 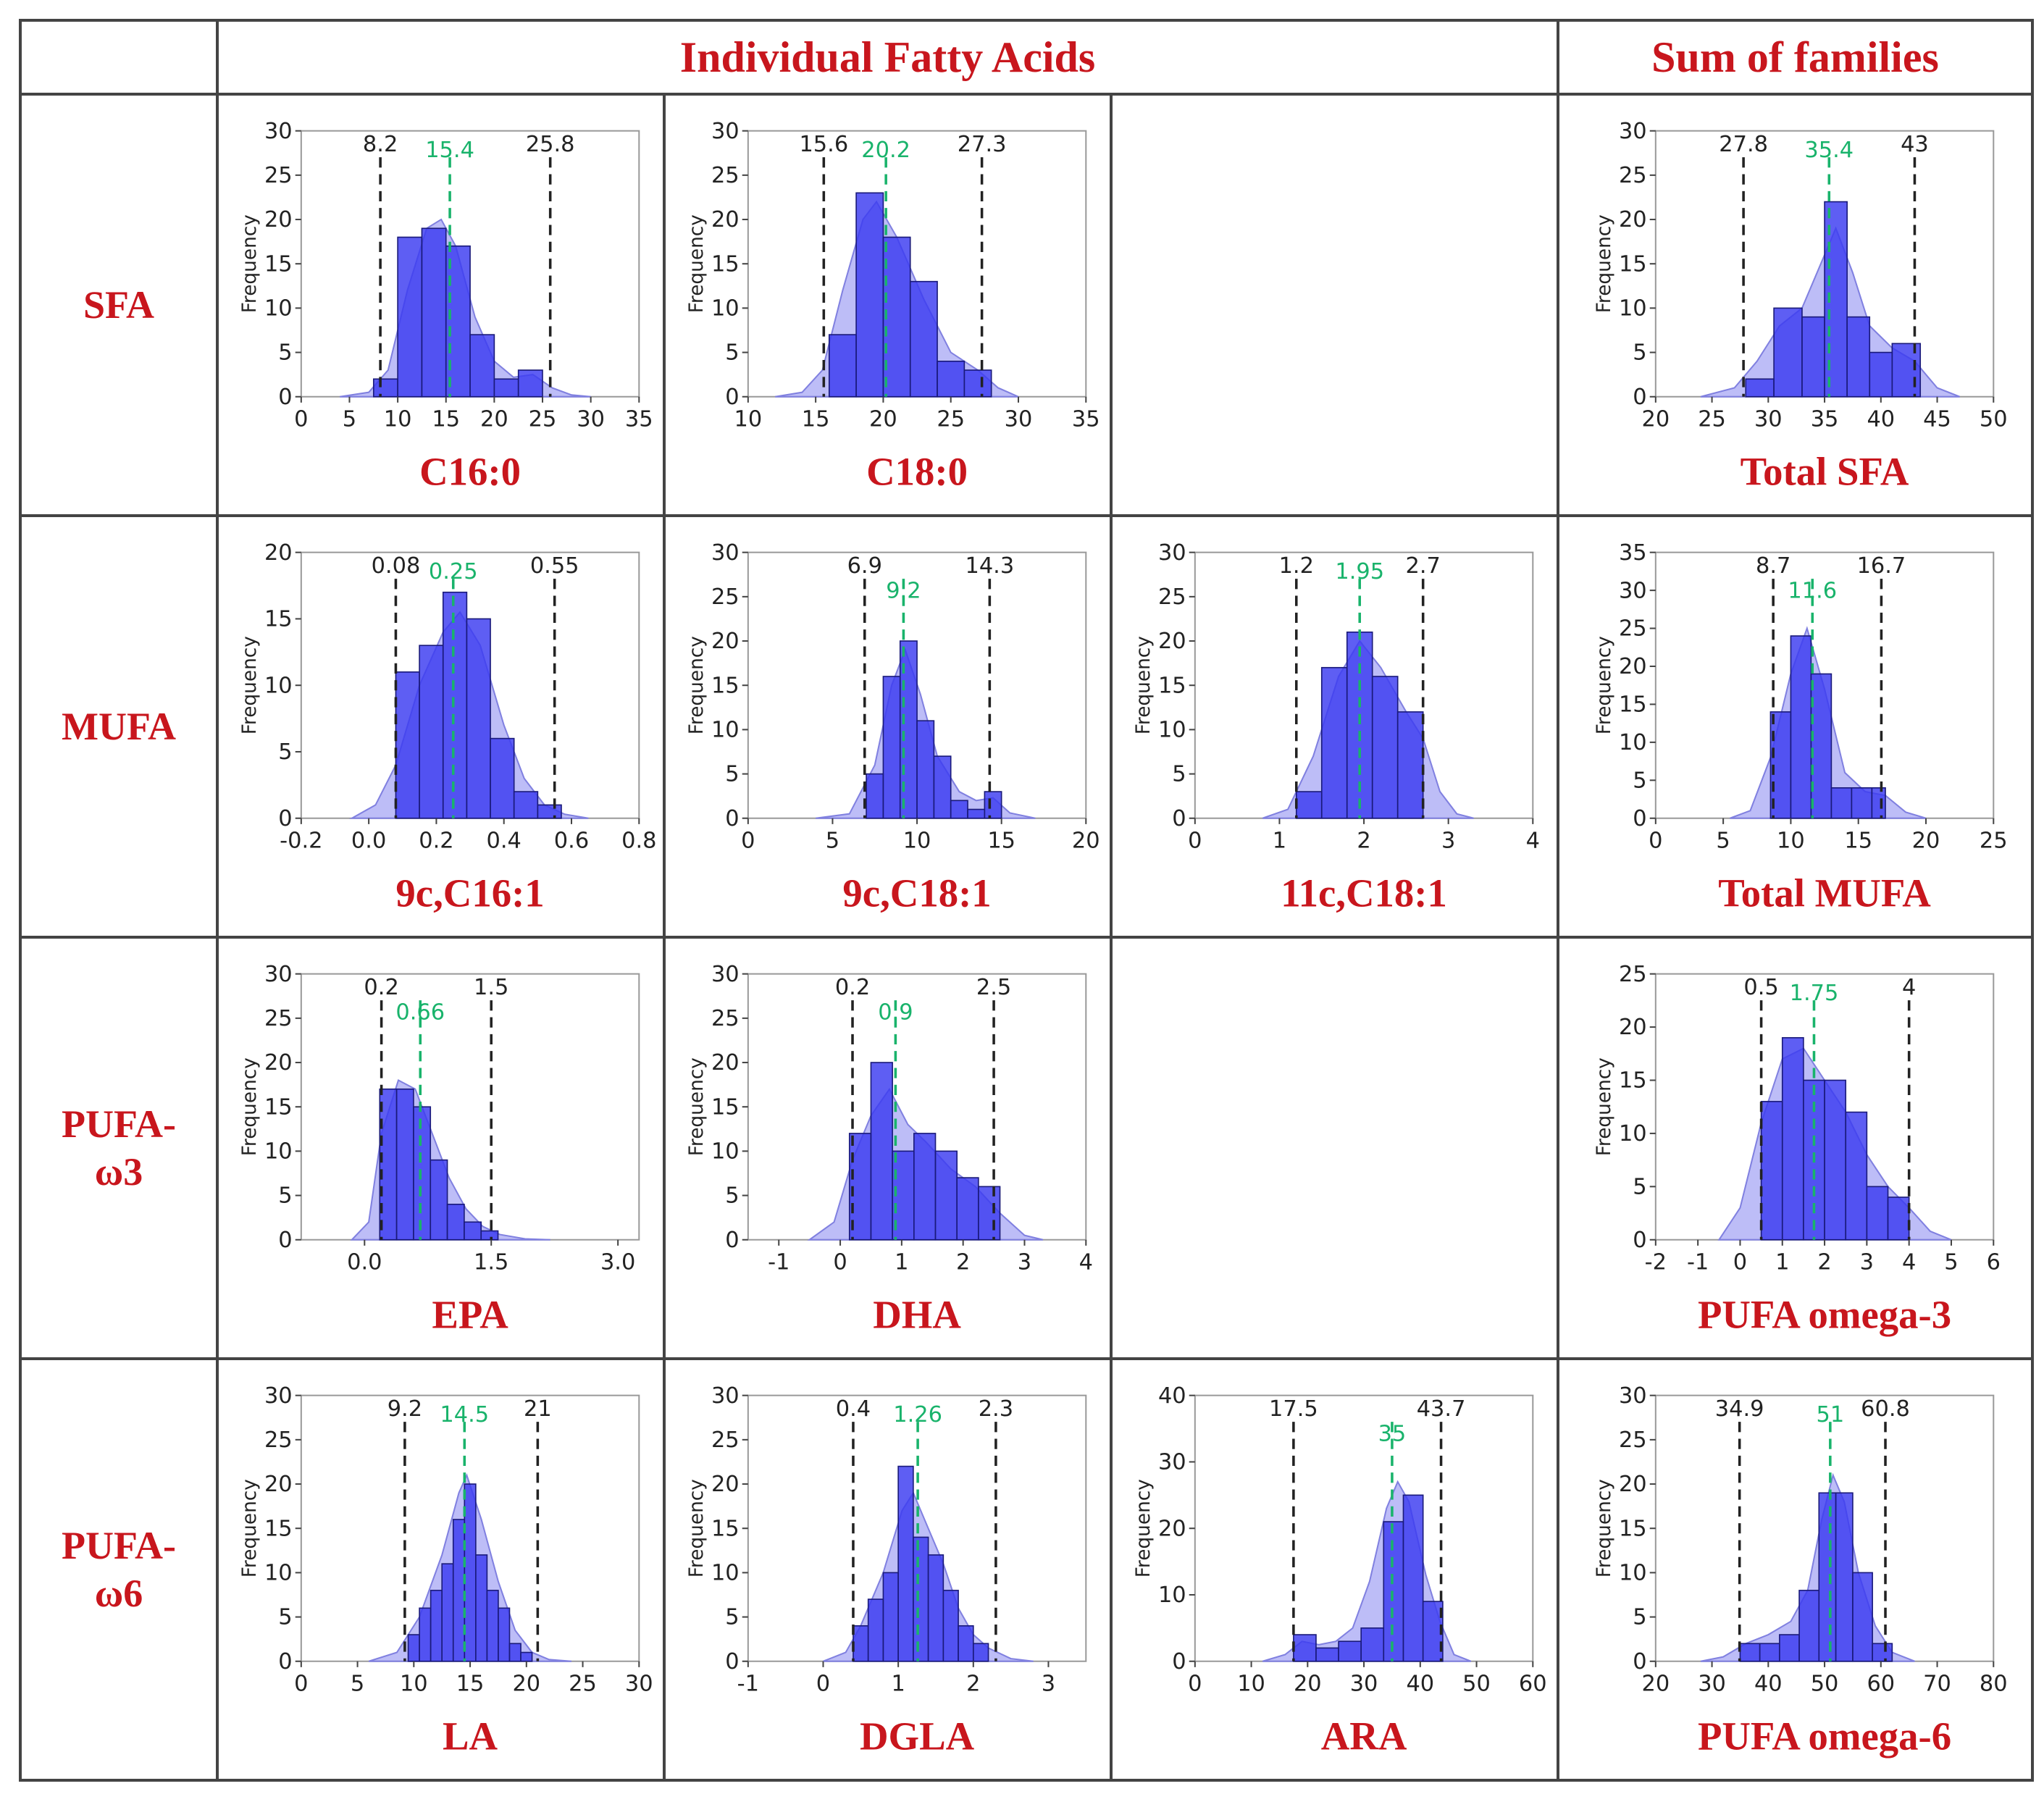 I want to click on reference-upper-label: 2.7, so click(x=1423, y=566).